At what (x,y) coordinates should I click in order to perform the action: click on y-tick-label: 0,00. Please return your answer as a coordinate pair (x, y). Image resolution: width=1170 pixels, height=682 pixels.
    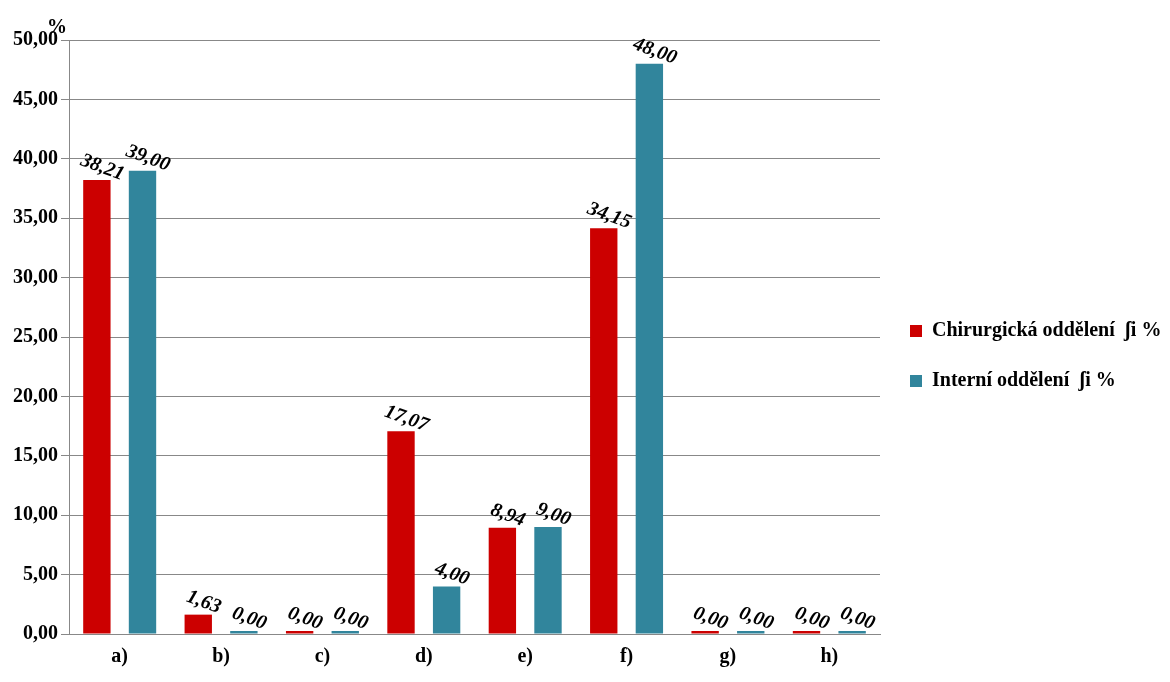
    Looking at the image, I should click on (40, 632).